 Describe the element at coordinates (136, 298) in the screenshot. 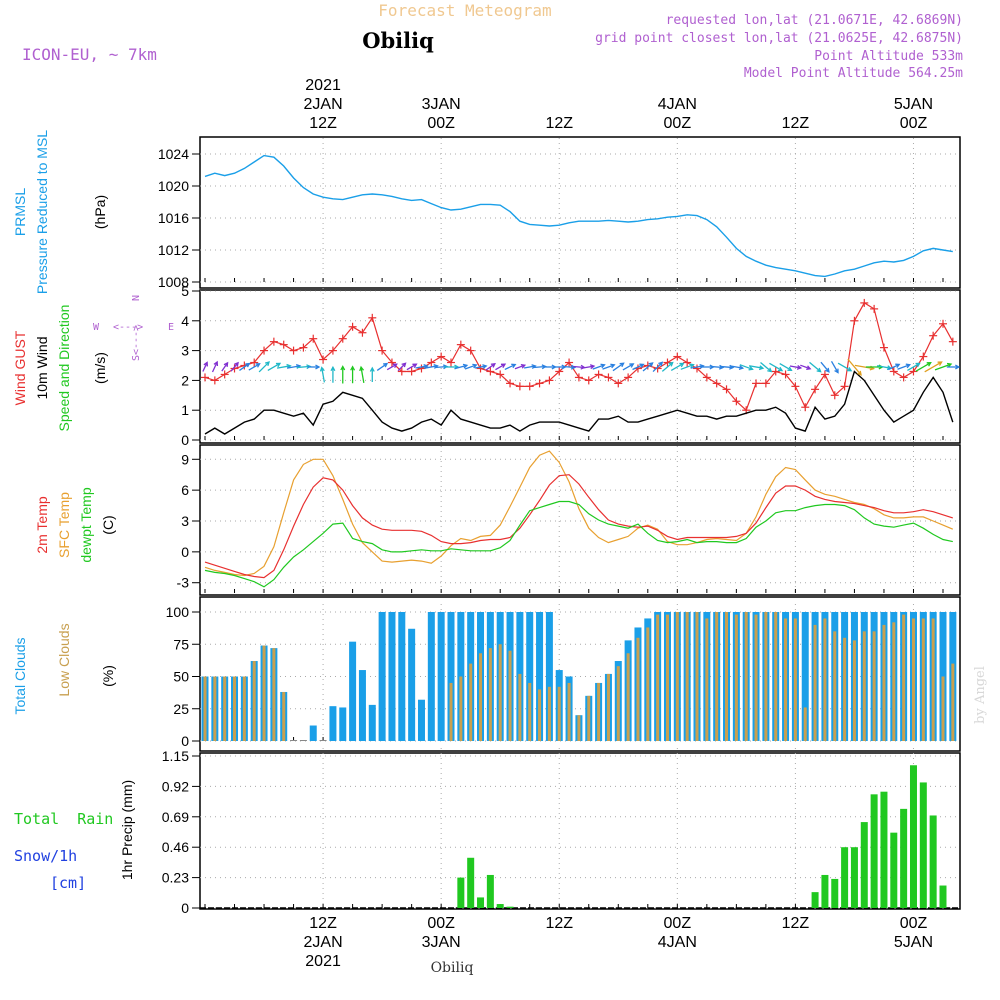

I see `compass-n: N` at that location.